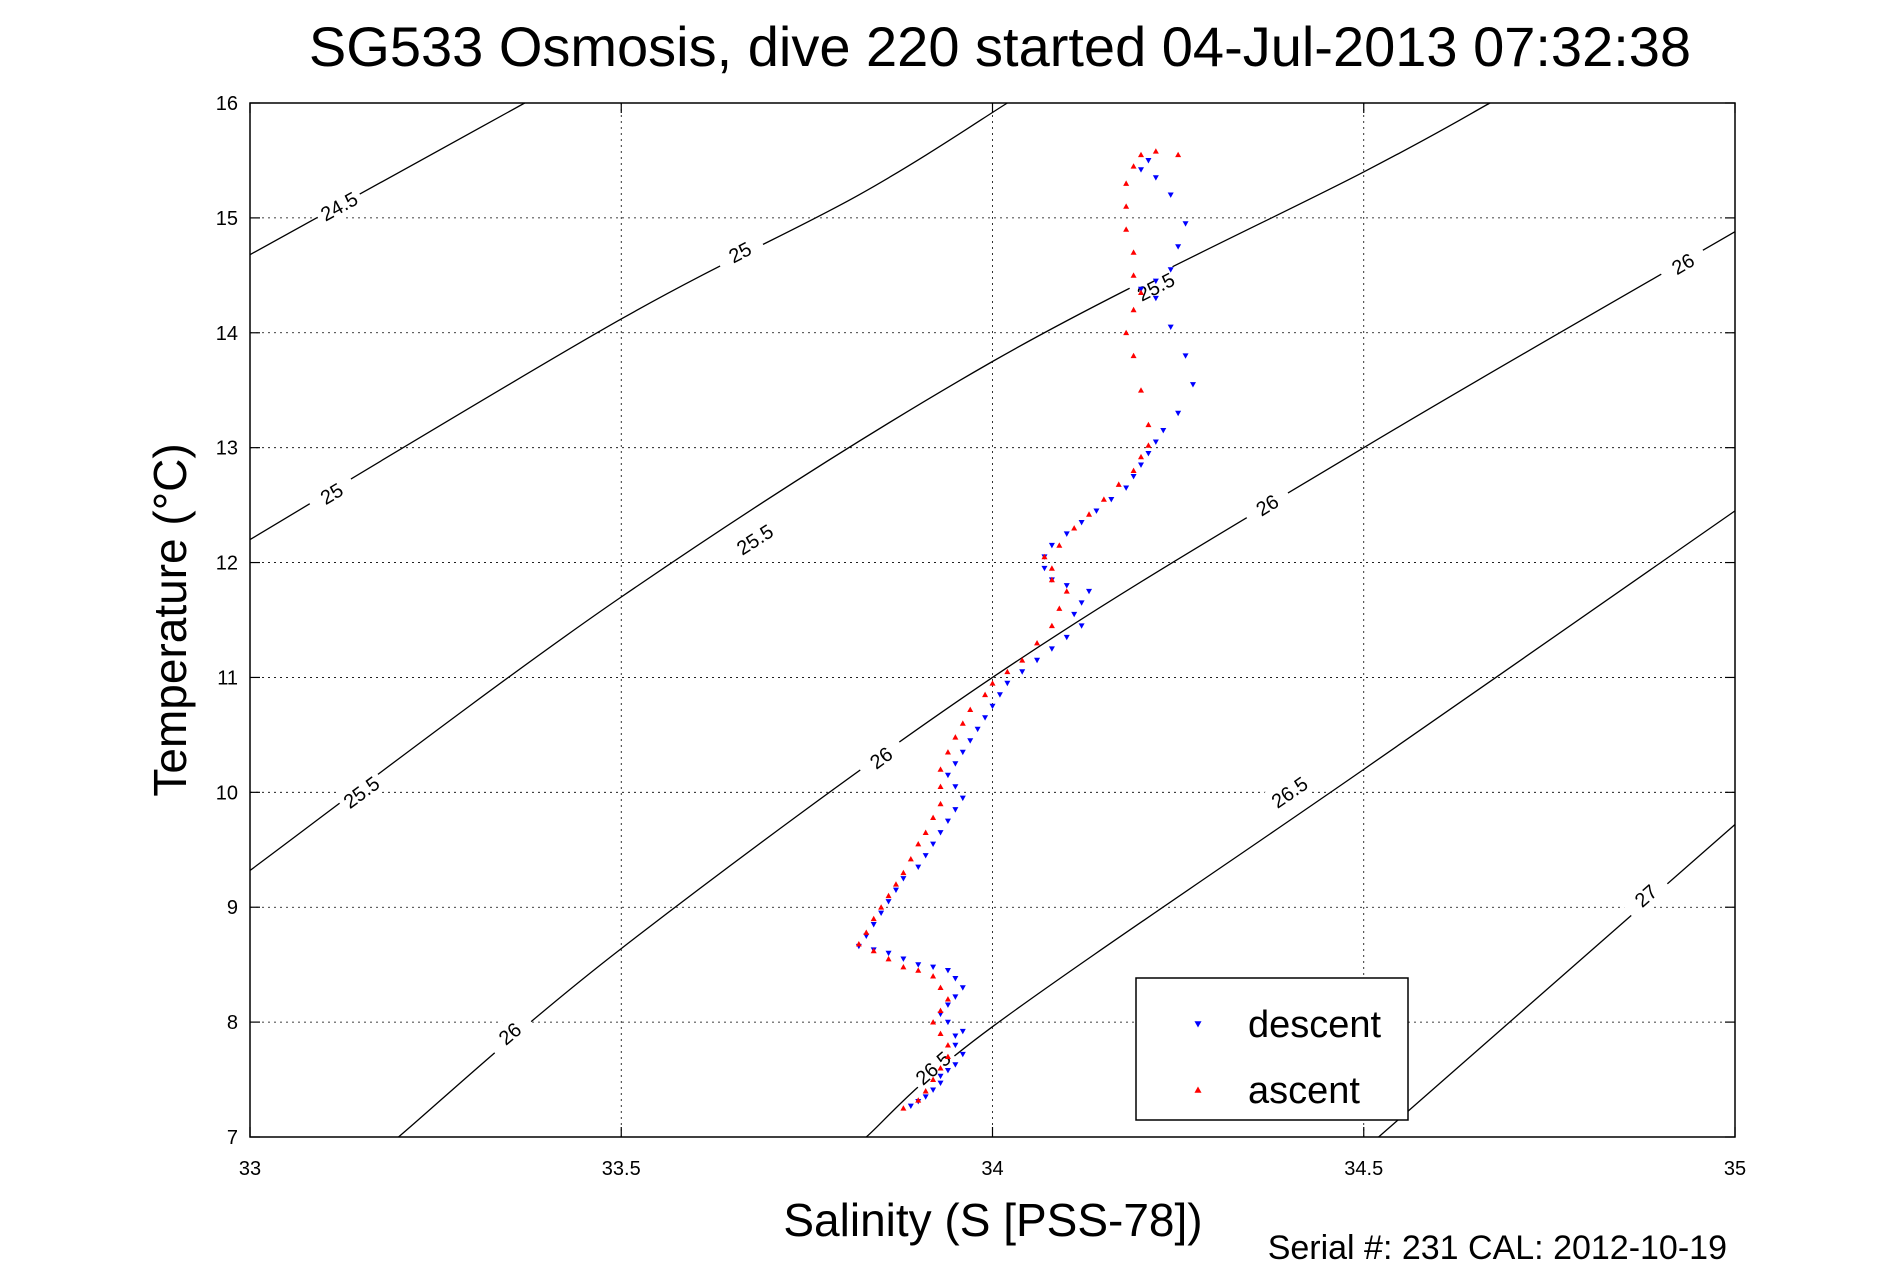 This screenshot has width=1891, height=1267. What do you see at coordinates (1288, 1058) in the screenshot?
I see `legend-items: descent ascent` at bounding box center [1288, 1058].